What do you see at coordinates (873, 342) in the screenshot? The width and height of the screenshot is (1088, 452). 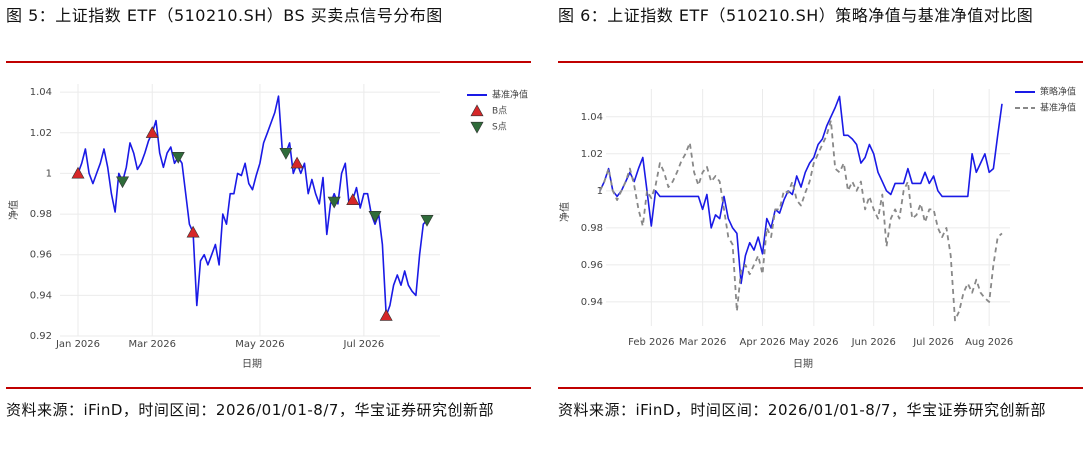 I see `x-tick-label: Jun 2026` at bounding box center [873, 342].